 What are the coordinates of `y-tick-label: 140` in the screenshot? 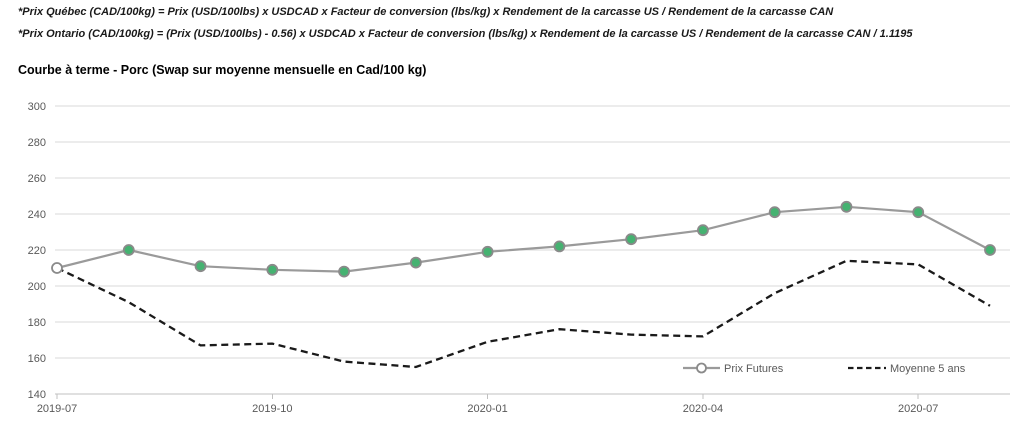 It's located at (37, 395).